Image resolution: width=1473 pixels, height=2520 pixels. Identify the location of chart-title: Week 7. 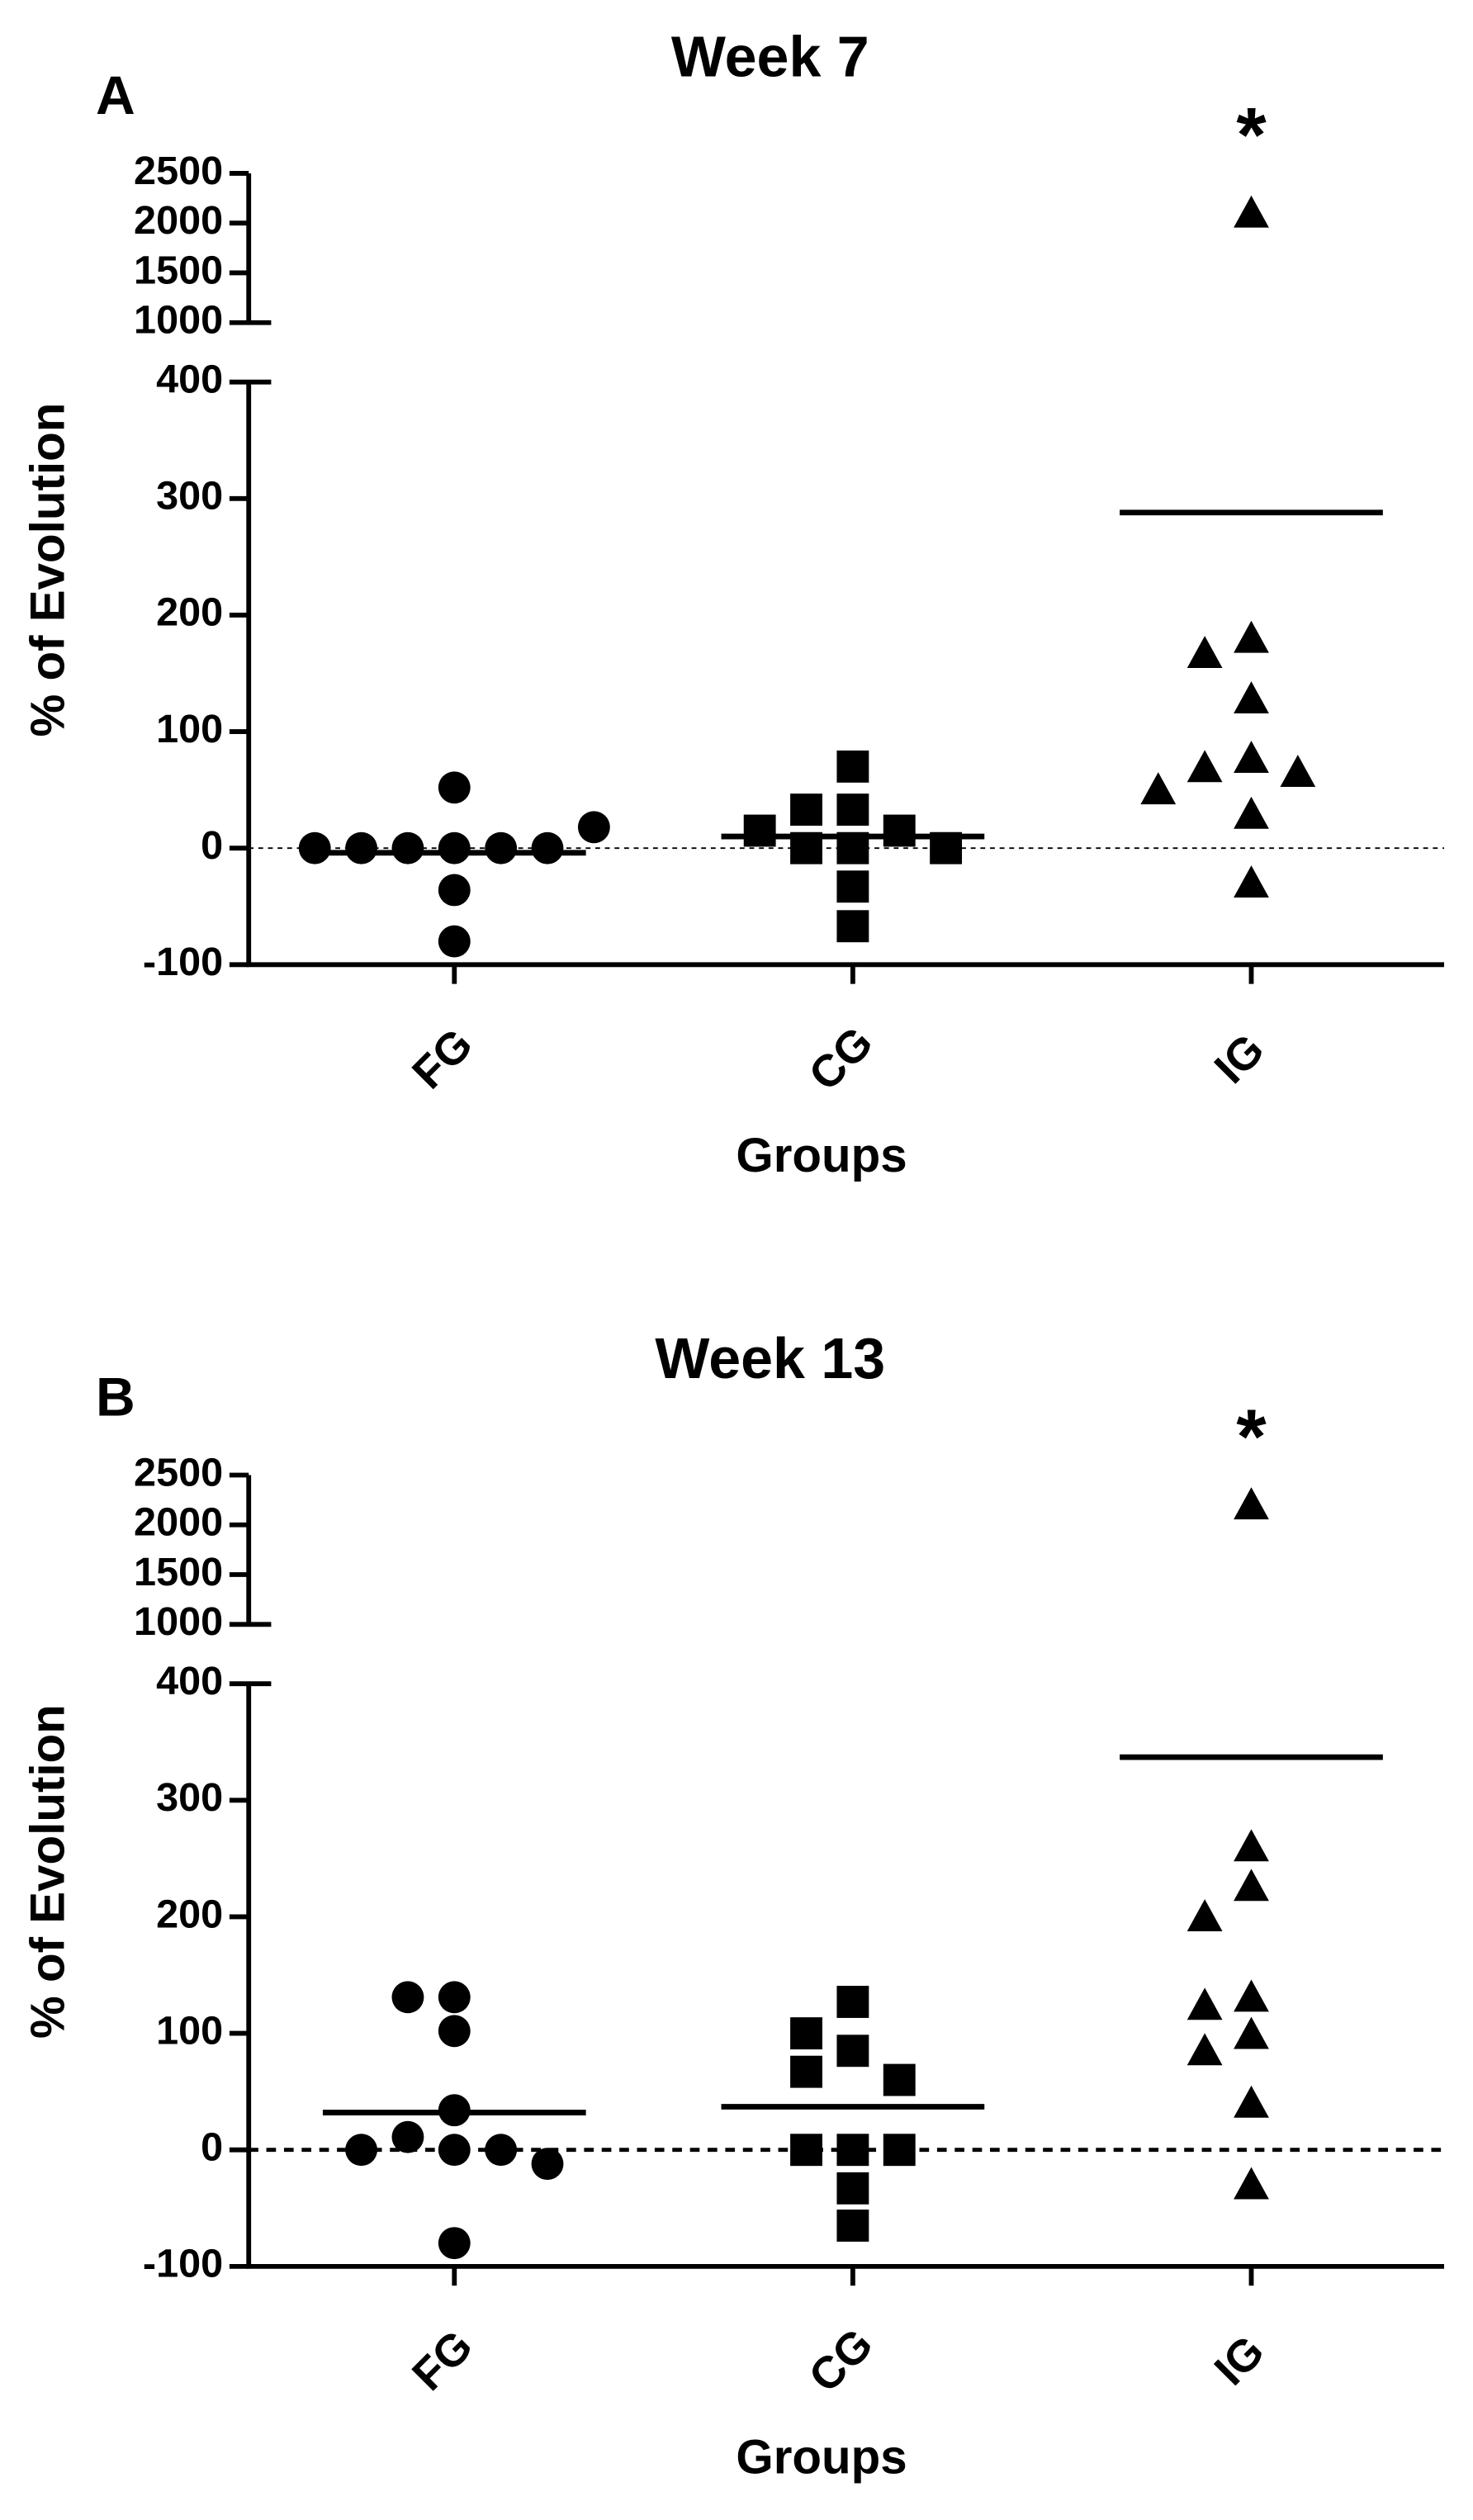
(770, 56).